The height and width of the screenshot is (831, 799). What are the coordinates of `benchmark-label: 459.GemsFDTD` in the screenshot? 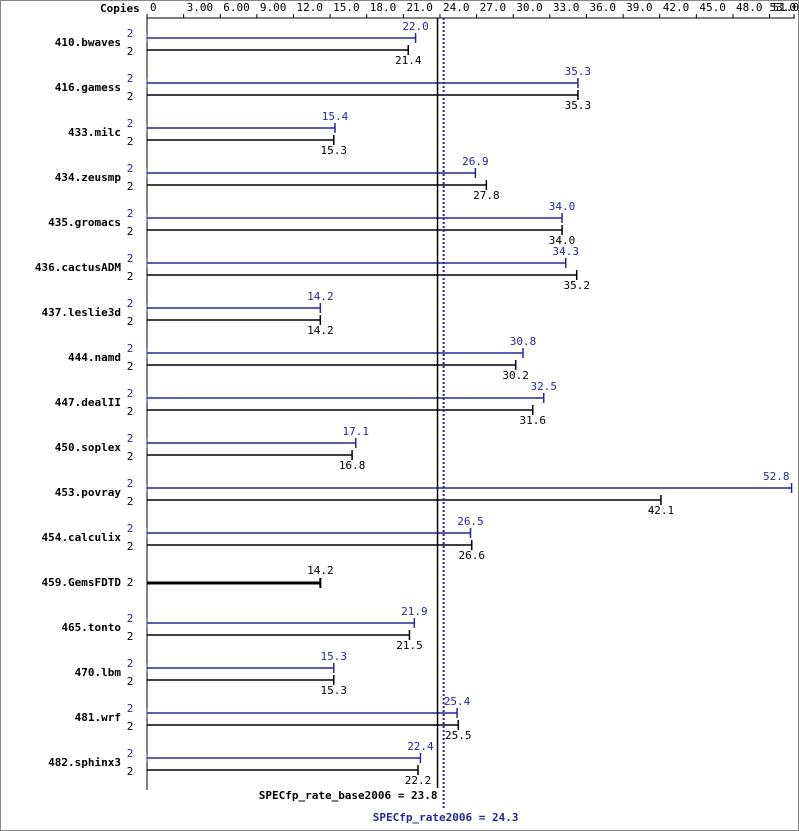 It's located at (82, 582).